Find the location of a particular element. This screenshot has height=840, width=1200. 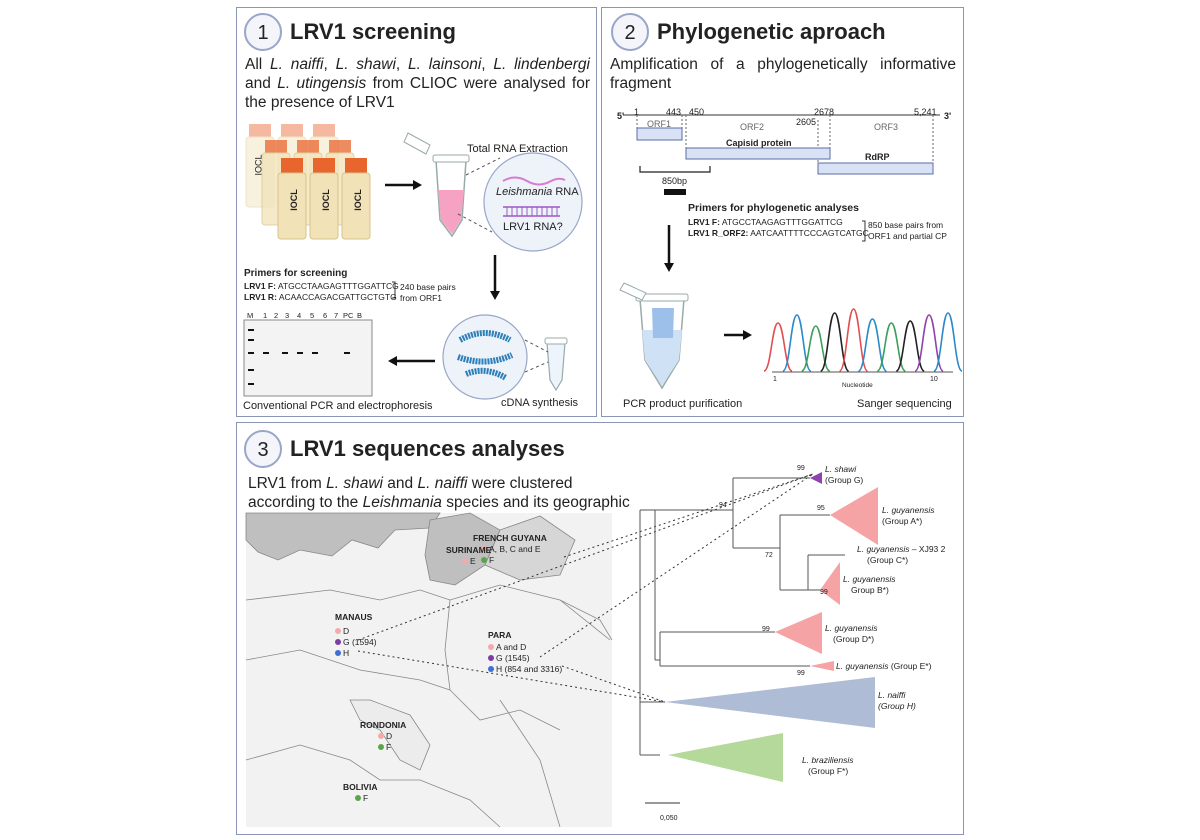

leaf-guyanensis-e: L. guyanensis (Group E*) is located at coordinates (884, 666).